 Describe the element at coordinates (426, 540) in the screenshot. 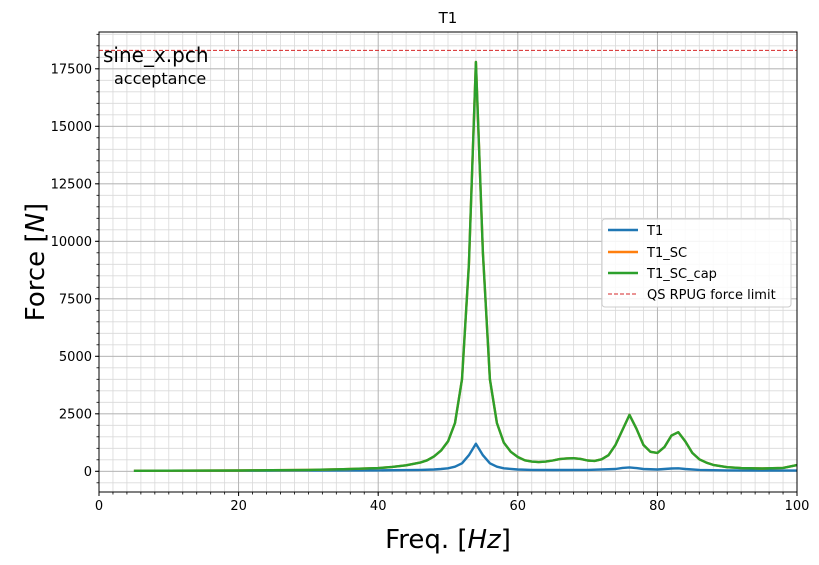

I see `x-axis-label-prefix: Freq. [` at that location.